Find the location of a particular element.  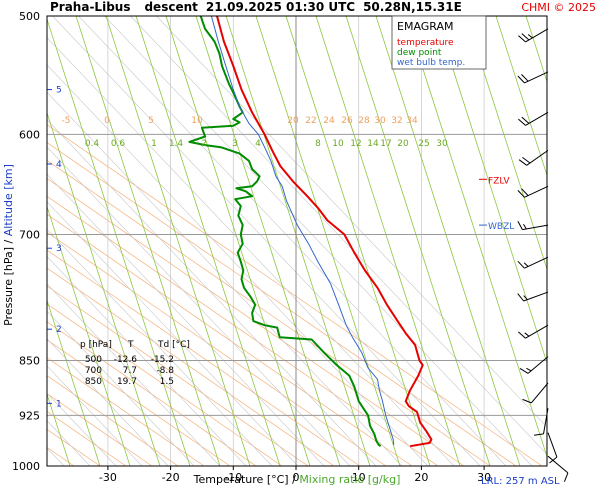

dry-adiabat-label: 20 is located at coordinates (293, 121).